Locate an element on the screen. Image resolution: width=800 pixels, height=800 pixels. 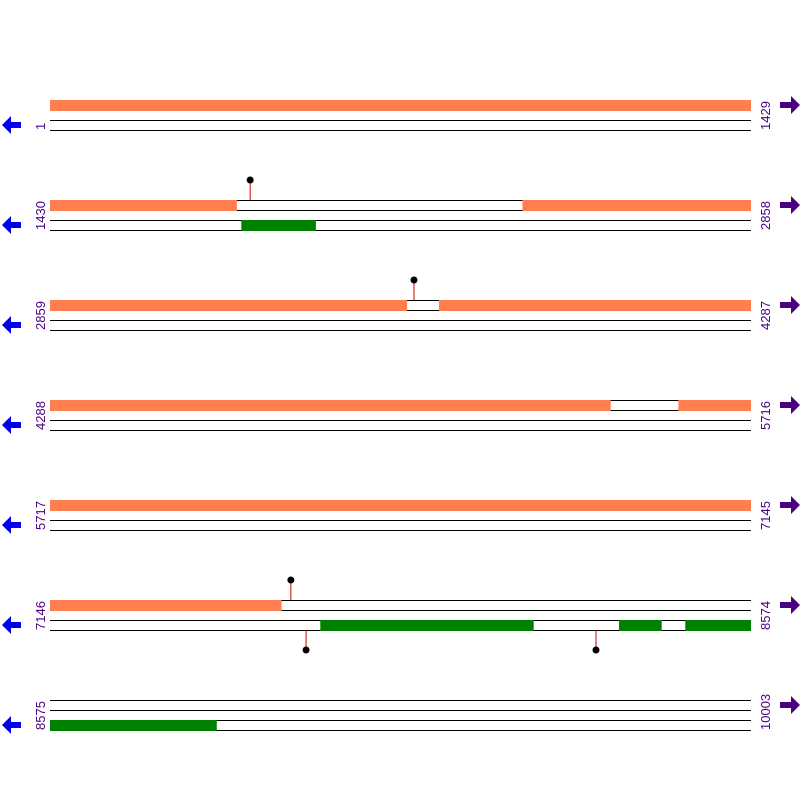
row-start-coordinate: 1430 is located at coordinates (40, 215).